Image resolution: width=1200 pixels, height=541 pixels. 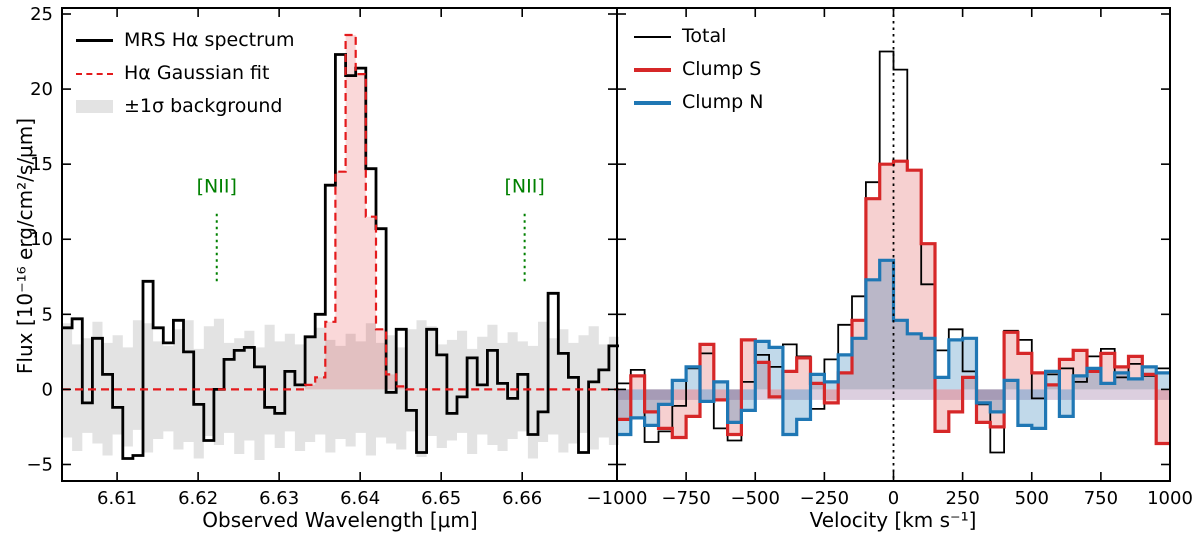 What do you see at coordinates (1032, 498) in the screenshot?
I see `x-tick-label: 500` at bounding box center [1032, 498].